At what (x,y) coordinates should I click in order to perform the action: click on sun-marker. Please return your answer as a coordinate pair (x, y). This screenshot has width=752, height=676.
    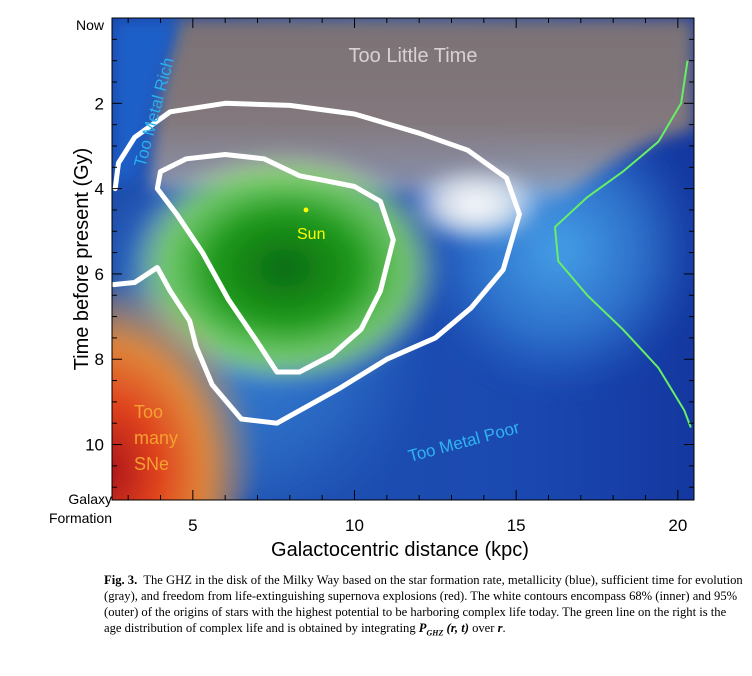
    Looking at the image, I should click on (306, 210).